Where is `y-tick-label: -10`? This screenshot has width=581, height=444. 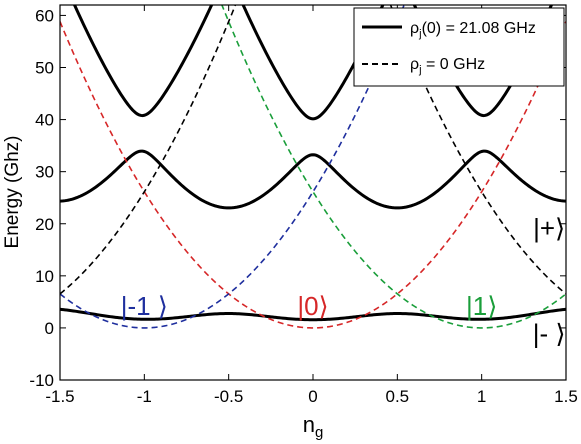 y-tick-label: -10 is located at coordinates (41, 380).